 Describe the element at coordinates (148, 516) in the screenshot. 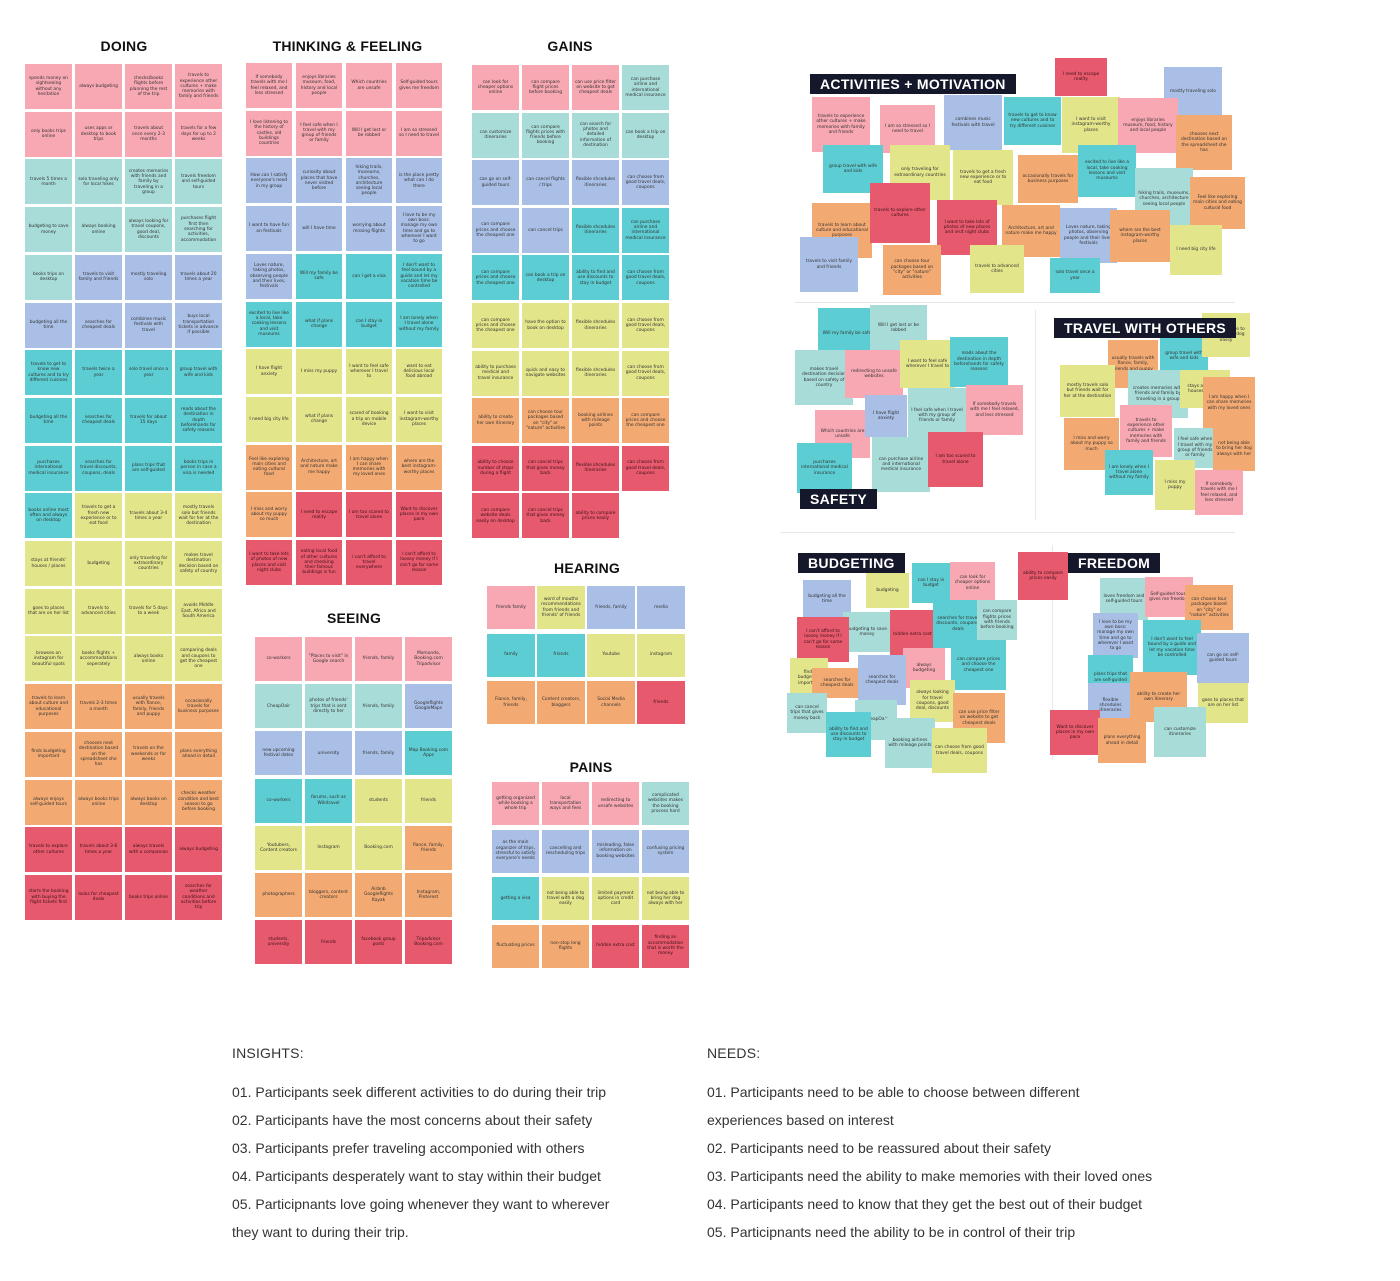

I see `sticky-note: travels about 3-4 times a year` at that location.